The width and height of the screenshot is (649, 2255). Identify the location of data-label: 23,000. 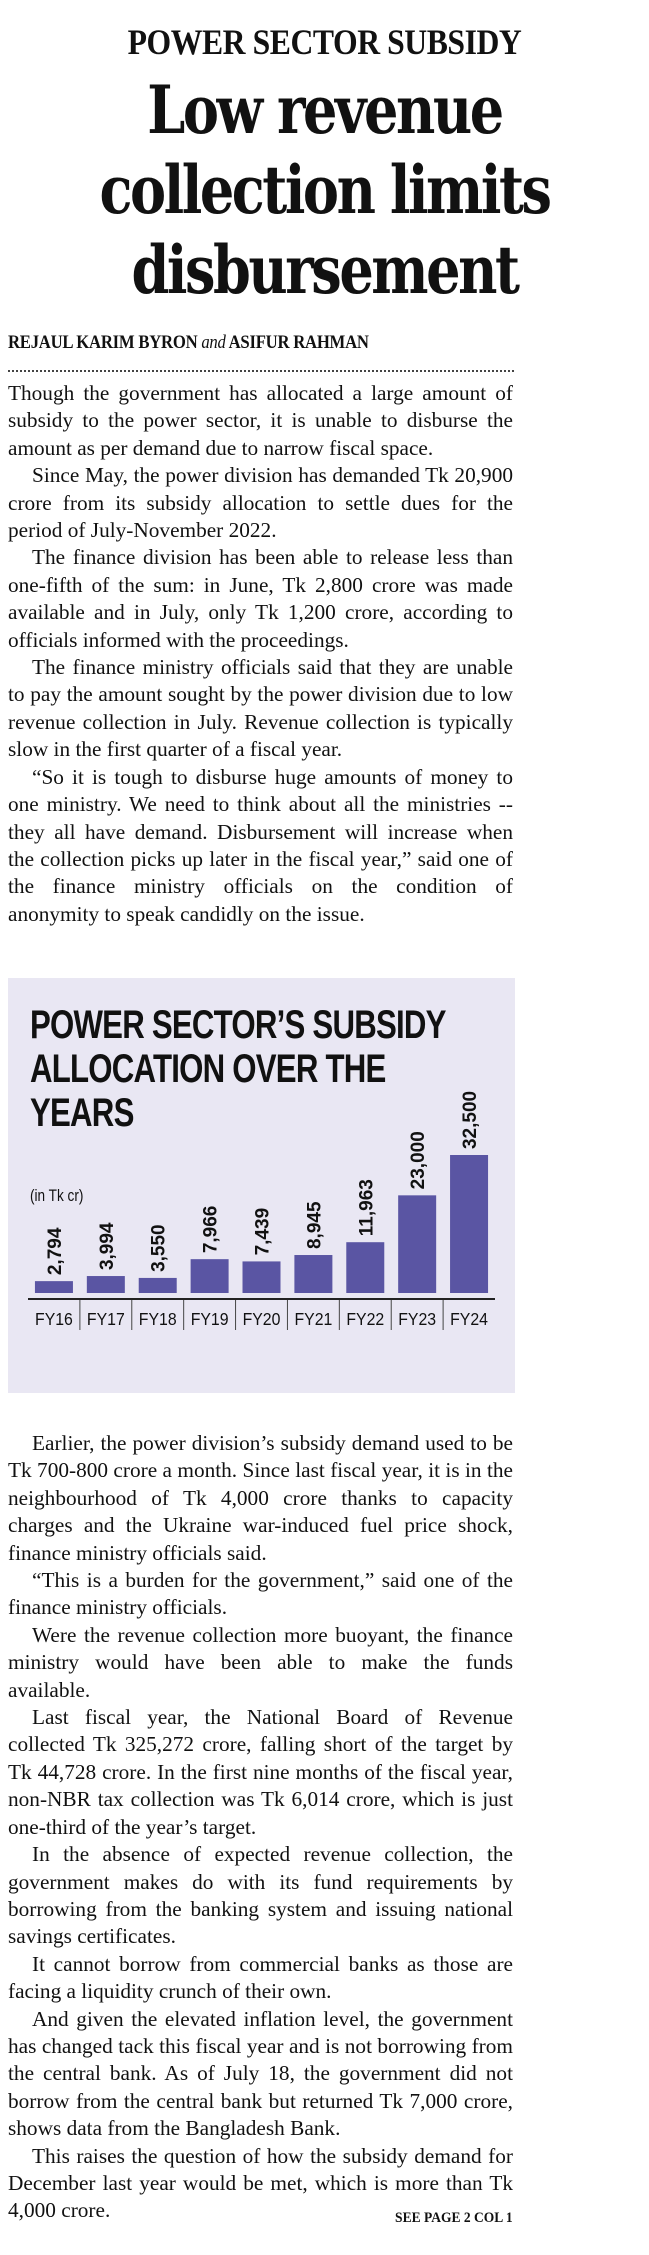
(418, 1160).